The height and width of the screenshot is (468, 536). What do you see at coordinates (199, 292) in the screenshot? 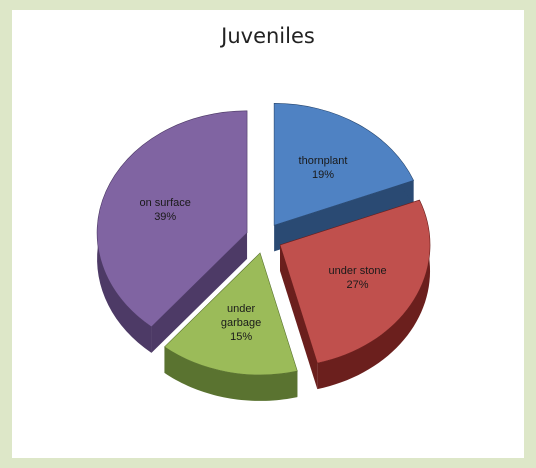
I see `pie-slice-3-side` at bounding box center [199, 292].